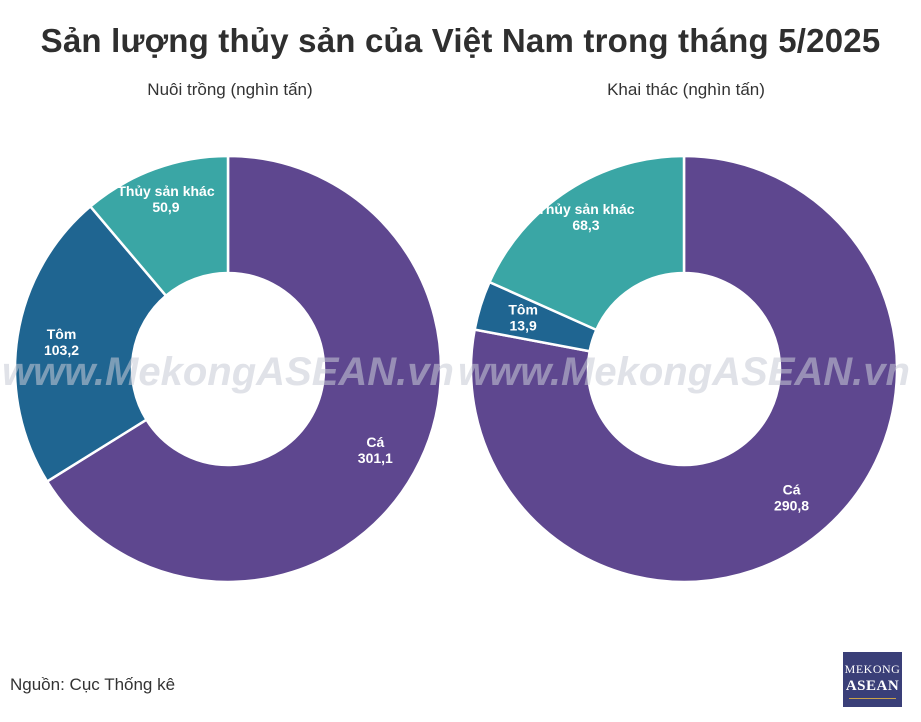  Describe the element at coordinates (872, 686) in the screenshot. I see `logo-line2: ASEAN` at that location.